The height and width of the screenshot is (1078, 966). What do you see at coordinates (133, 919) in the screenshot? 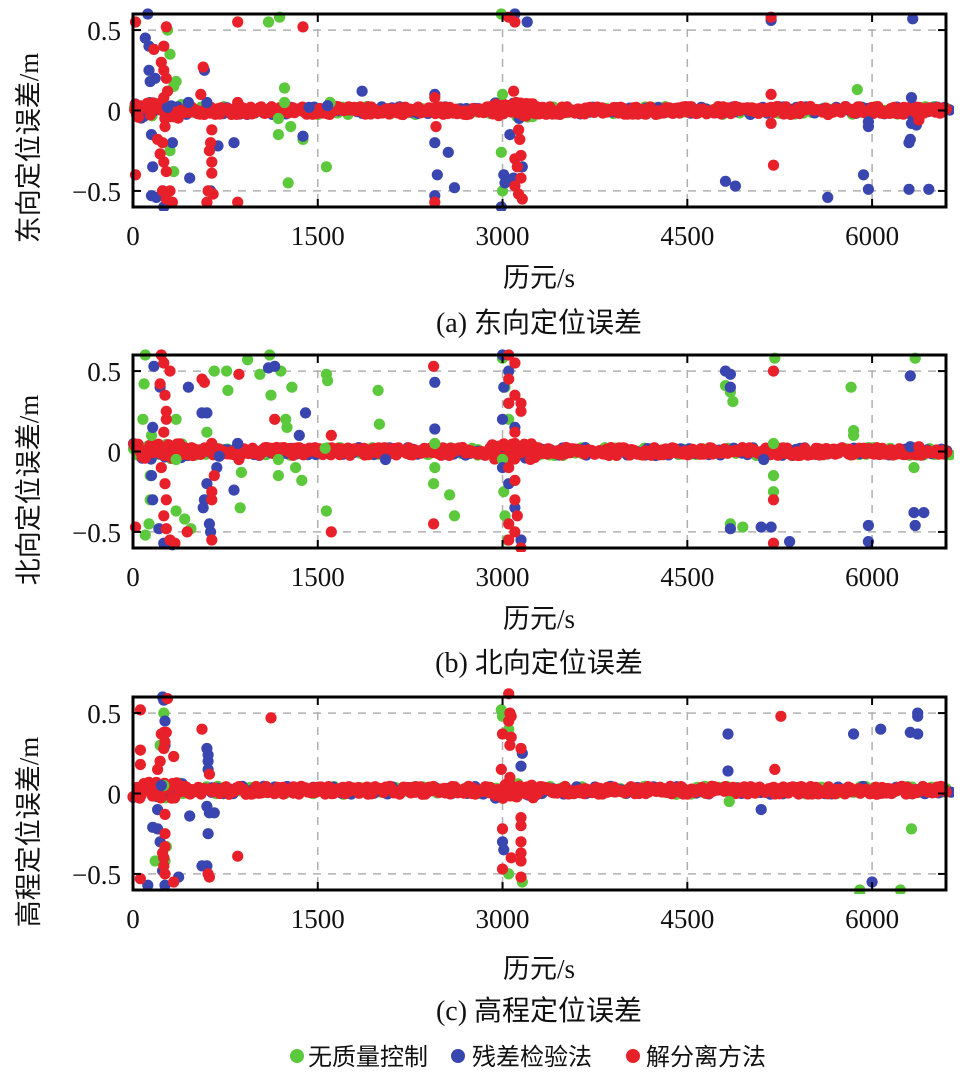
I see `x-tick-label: 0` at bounding box center [133, 919].